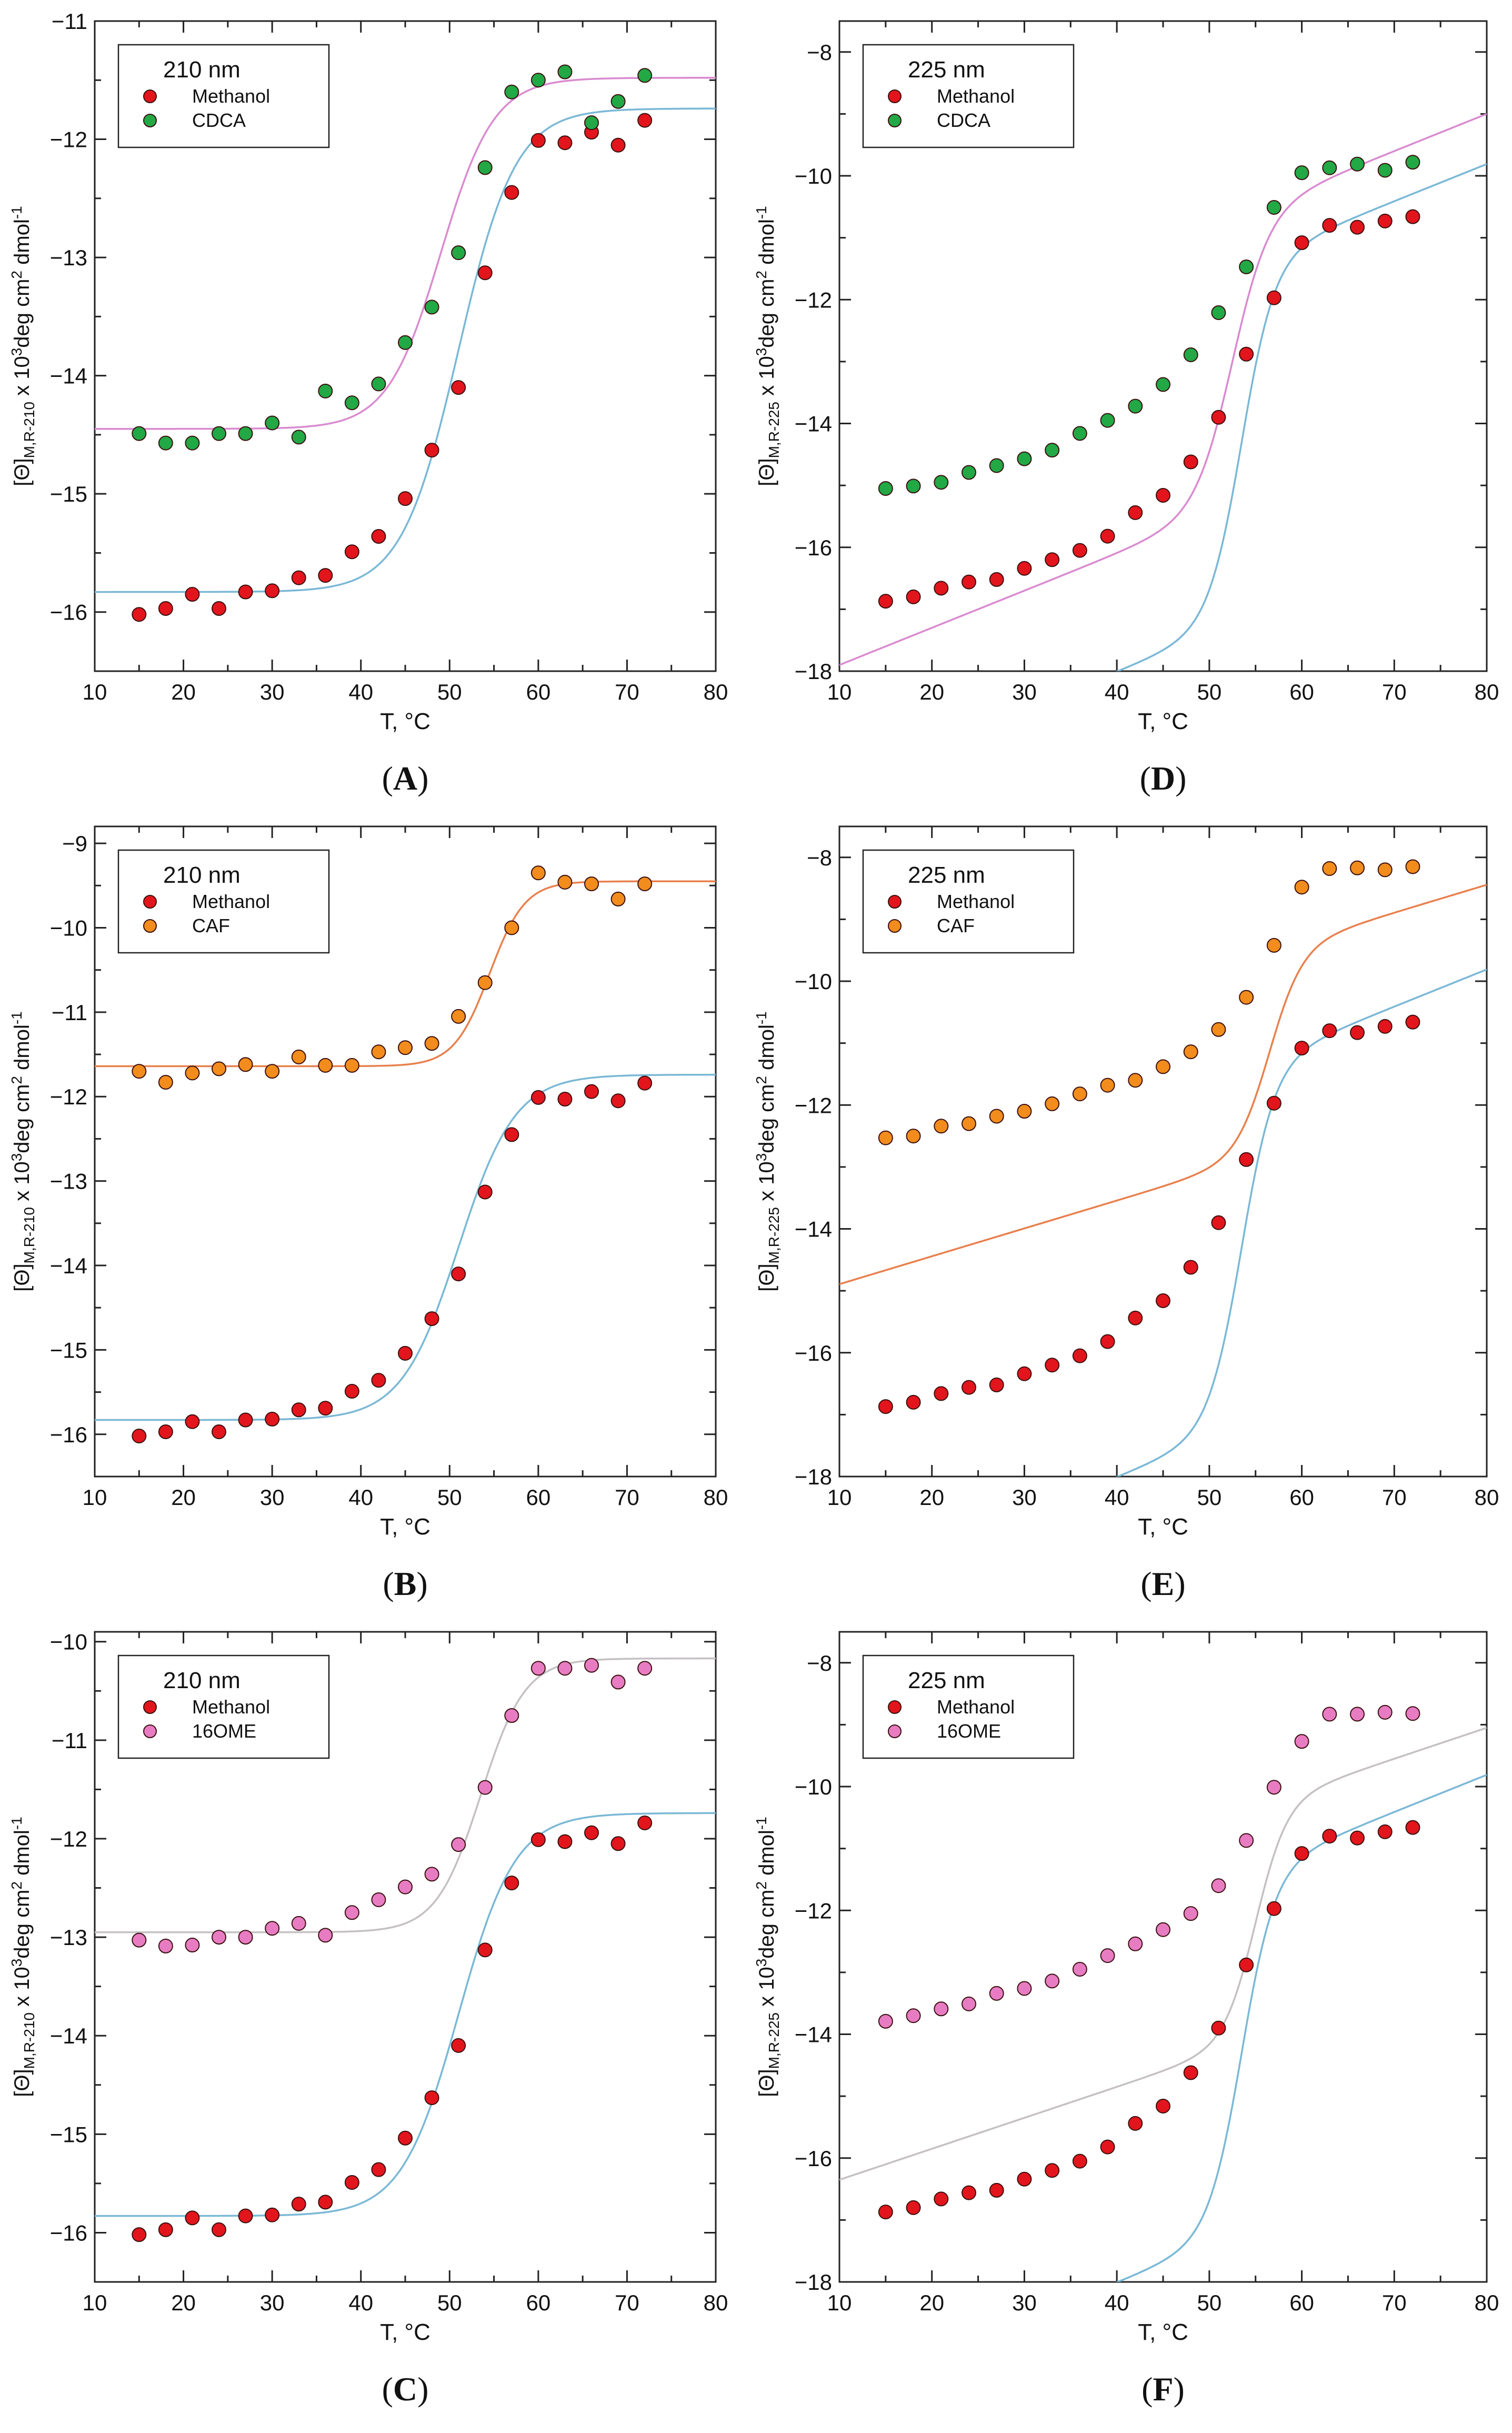 Image resolution: width=1512 pixels, height=2433 pixels. I want to click on legend-marker-methanol, so click(150, 902).